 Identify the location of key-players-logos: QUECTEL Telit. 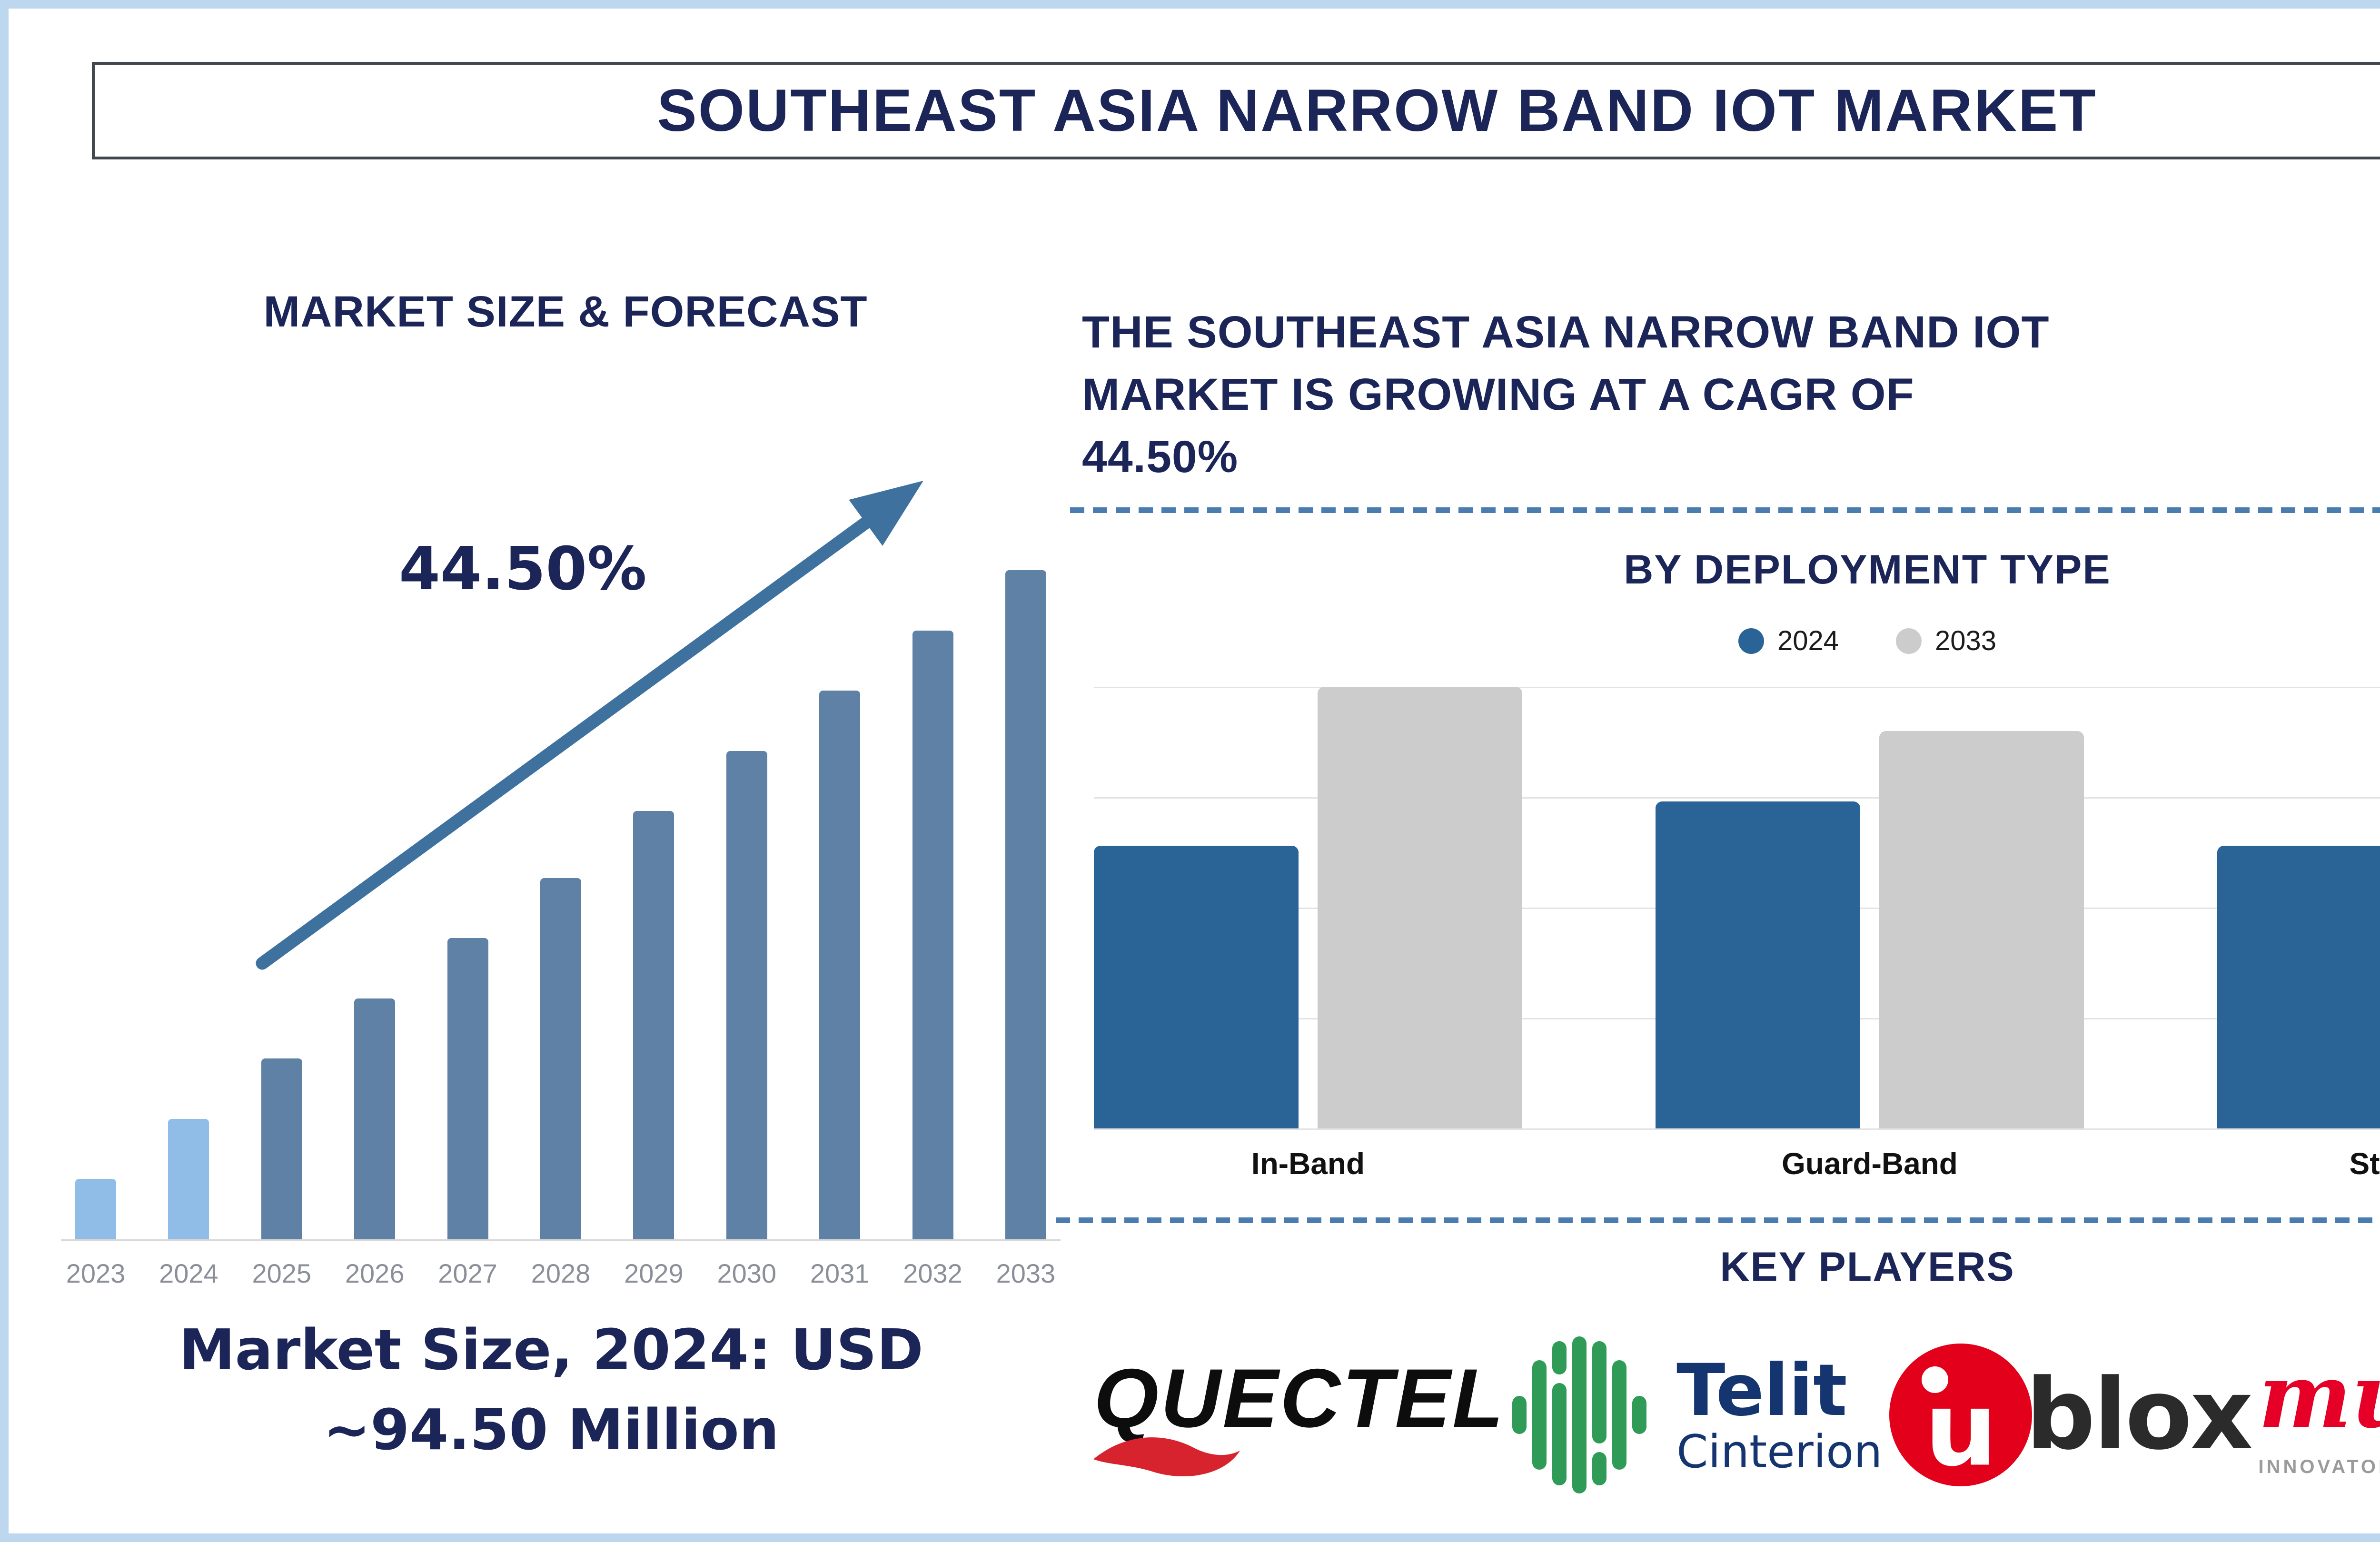
(1736, 1415).